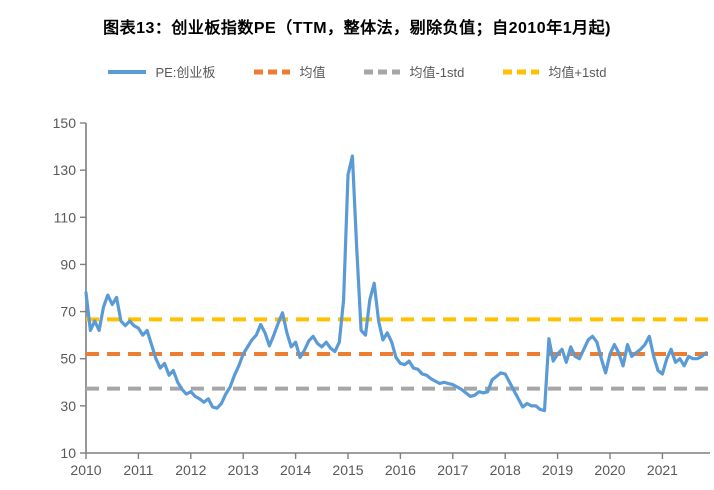 Image resolution: width=714 pixels, height=490 pixels. I want to click on x-tick-label: 2018, so click(505, 470).